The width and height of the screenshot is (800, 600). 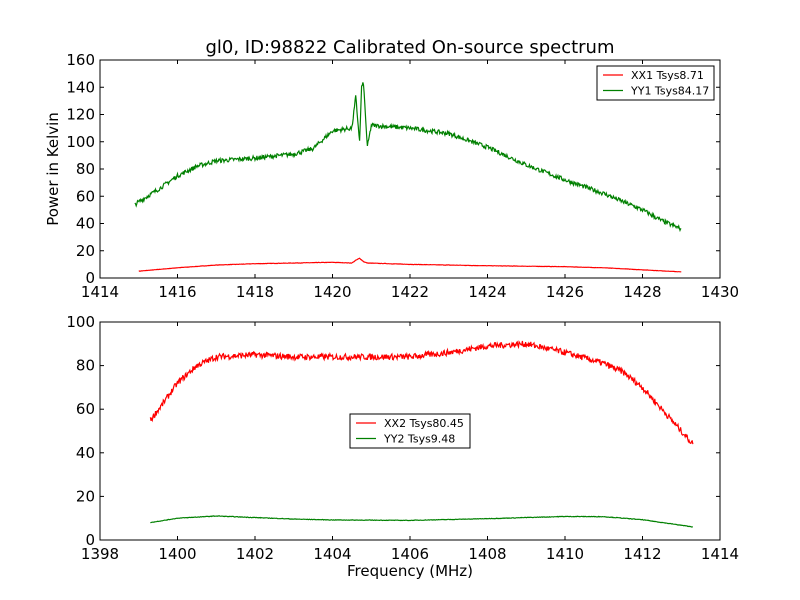 I want to click on y-tick-label: 140, so click(x=80, y=87).